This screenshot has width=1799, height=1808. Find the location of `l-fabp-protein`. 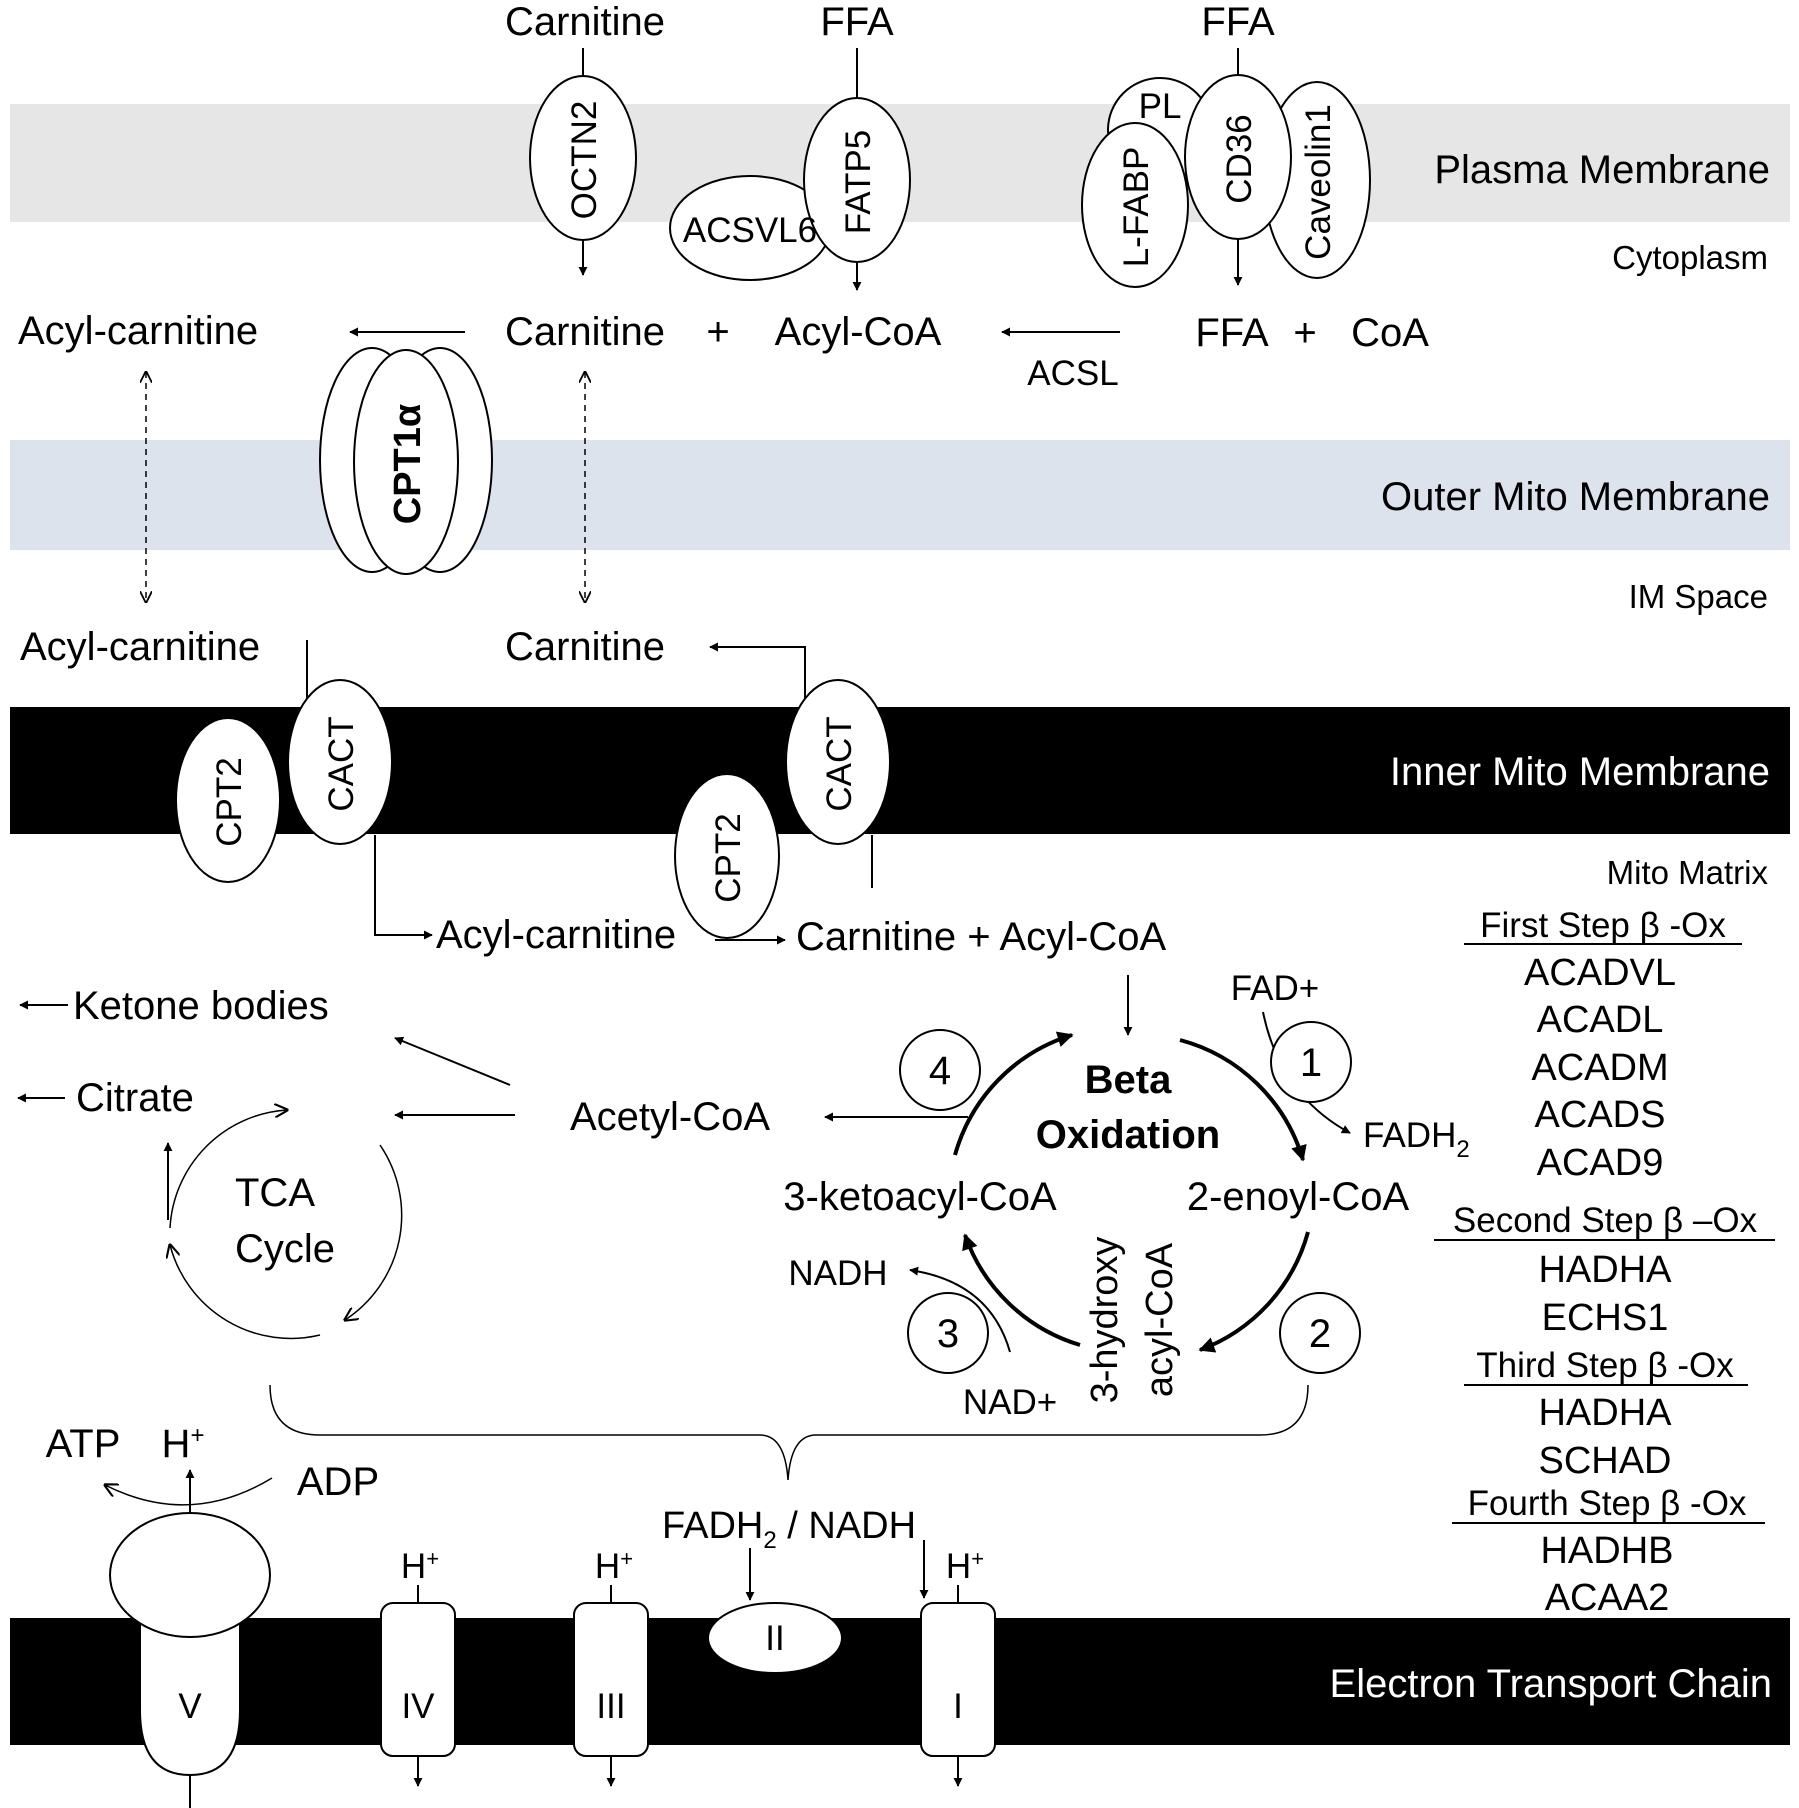

l-fabp-protein is located at coordinates (1135, 205).